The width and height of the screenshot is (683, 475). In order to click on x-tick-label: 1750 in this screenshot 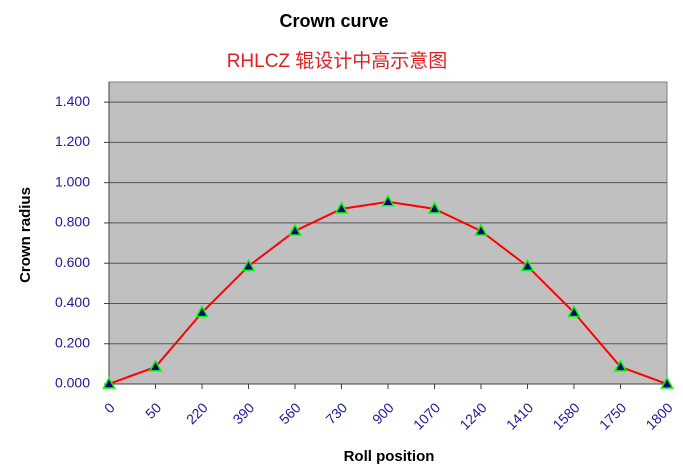, I will do `click(612, 415)`.